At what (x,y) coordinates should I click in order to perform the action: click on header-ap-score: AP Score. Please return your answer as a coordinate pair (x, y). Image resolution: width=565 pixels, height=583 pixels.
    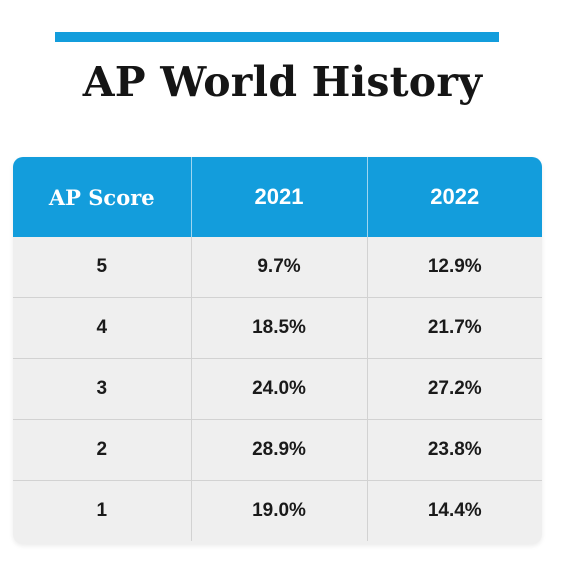
    Looking at the image, I should click on (102, 197).